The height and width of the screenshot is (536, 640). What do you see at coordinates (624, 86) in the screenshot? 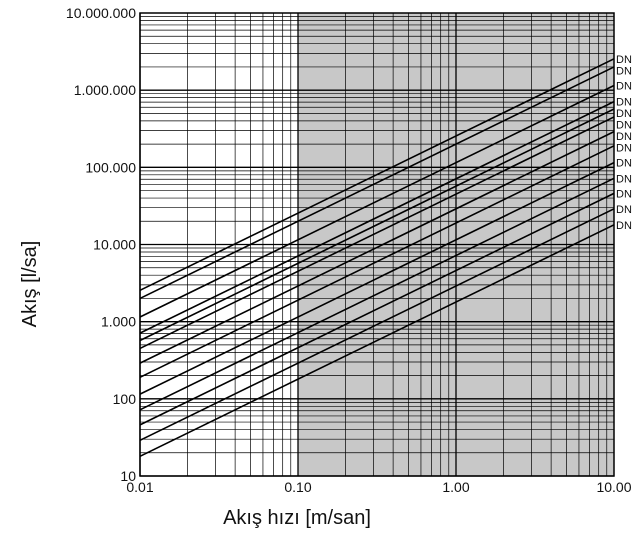
I see `series-label-3: DN` at bounding box center [624, 86].